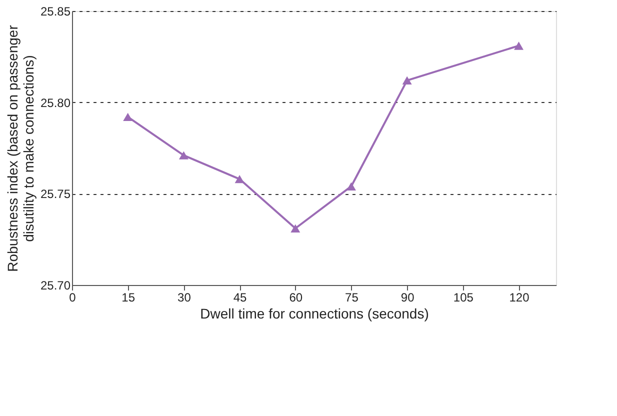  What do you see at coordinates (185, 297) in the screenshot?
I see `x-tick-label: 30` at bounding box center [185, 297].